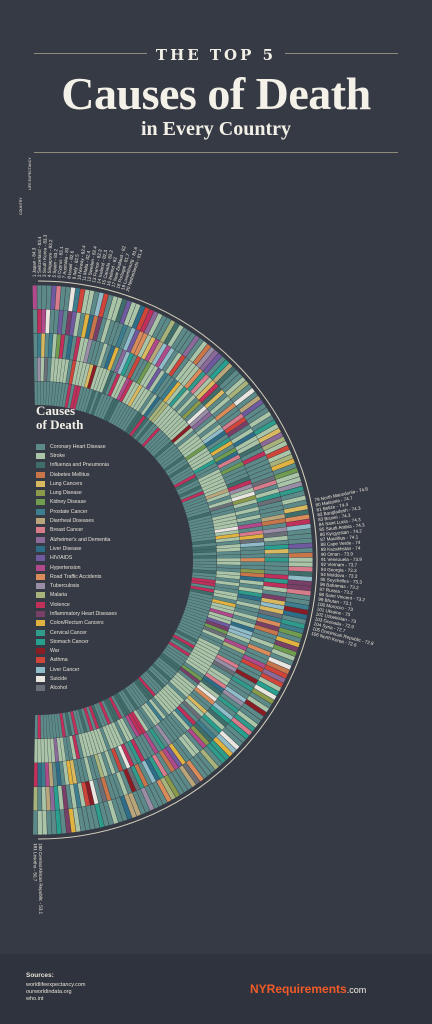  I want to click on legend-item: Coronary Heart Disease, so click(106, 446).